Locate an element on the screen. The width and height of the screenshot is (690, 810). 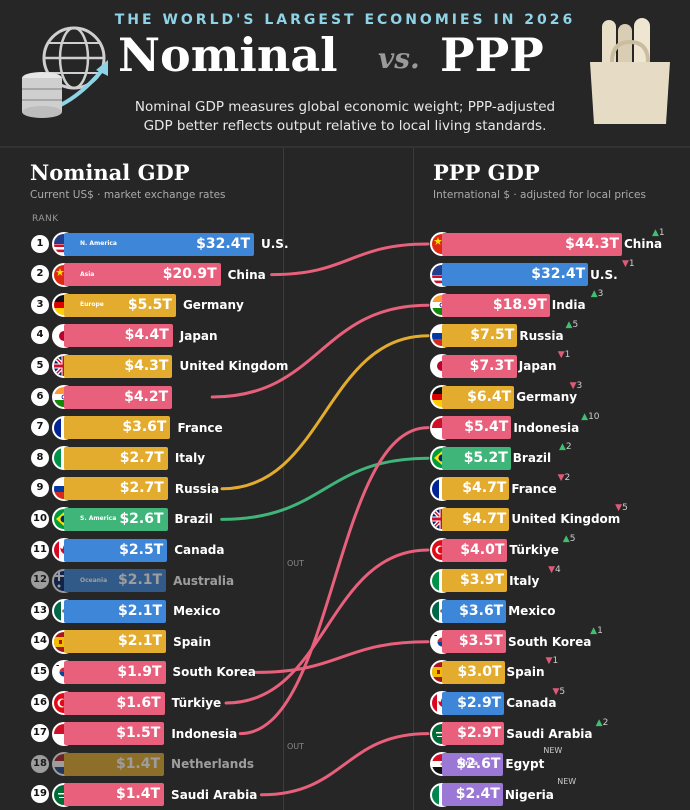
region-label: Africa is located at coordinates (468, 764).